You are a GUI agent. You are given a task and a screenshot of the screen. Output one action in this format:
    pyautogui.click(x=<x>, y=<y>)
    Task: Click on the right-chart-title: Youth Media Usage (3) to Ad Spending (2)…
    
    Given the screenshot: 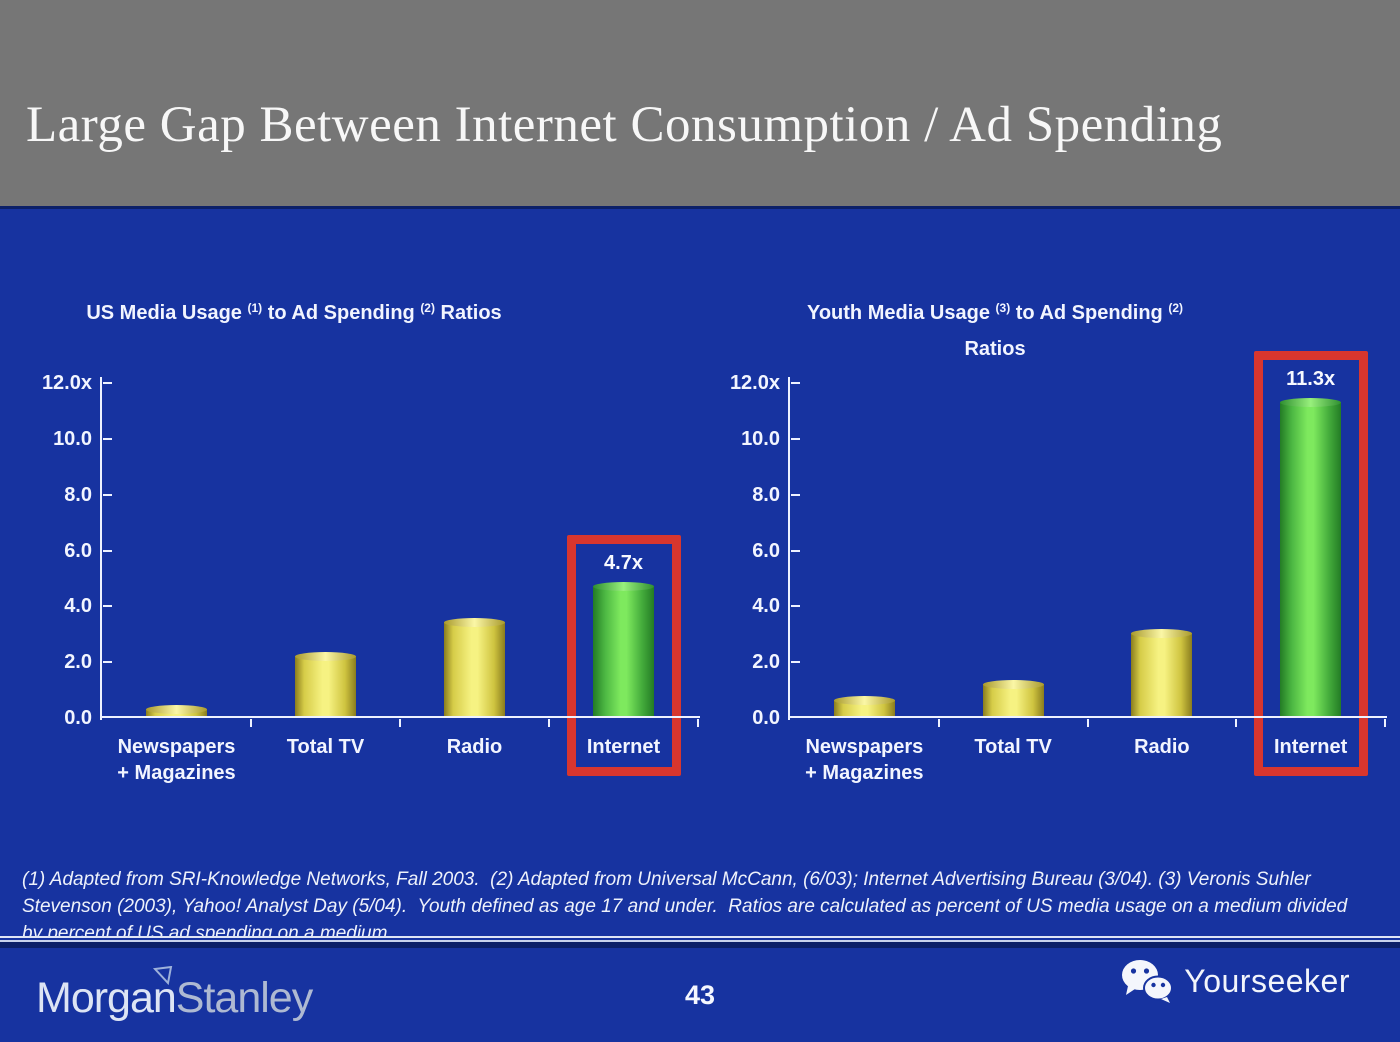 What is the action you would take?
    pyautogui.click(x=995, y=328)
    